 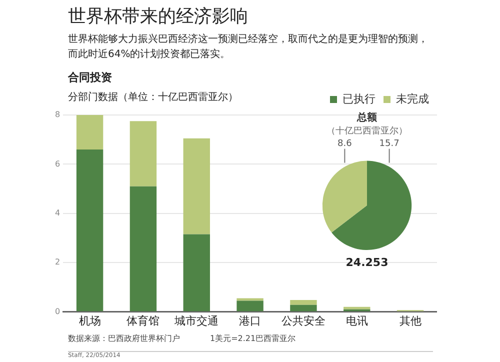 What do you see at coordinates (359, 99) in the screenshot?
I see `legend-label: 已执行` at bounding box center [359, 99].